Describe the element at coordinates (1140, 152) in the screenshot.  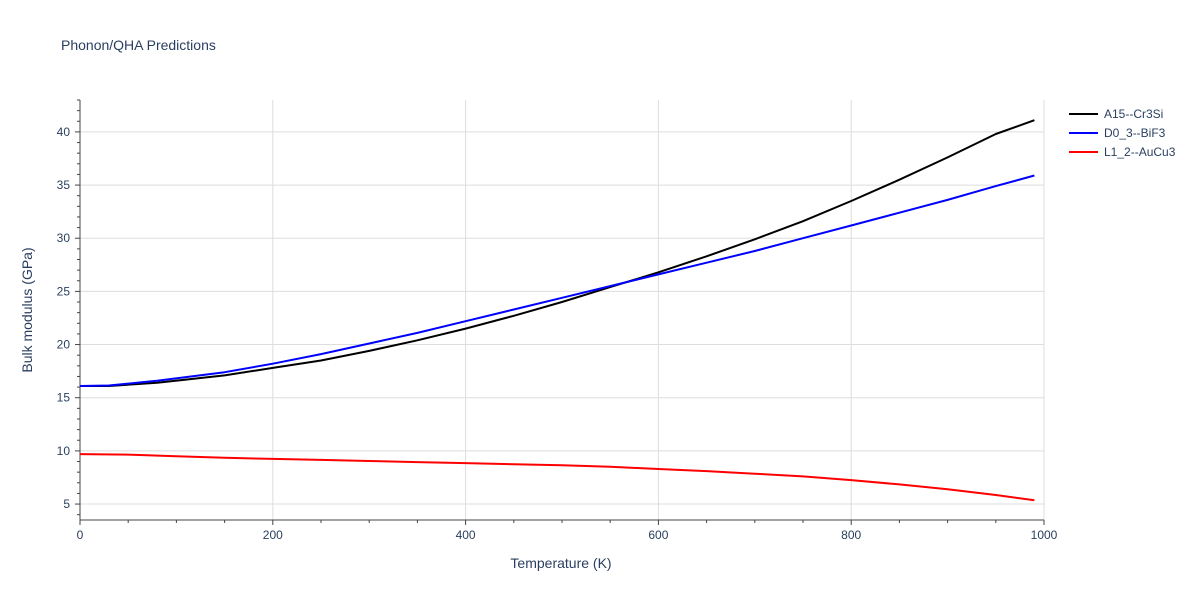
I see `legend-label: L1_2--AuCu3` at that location.